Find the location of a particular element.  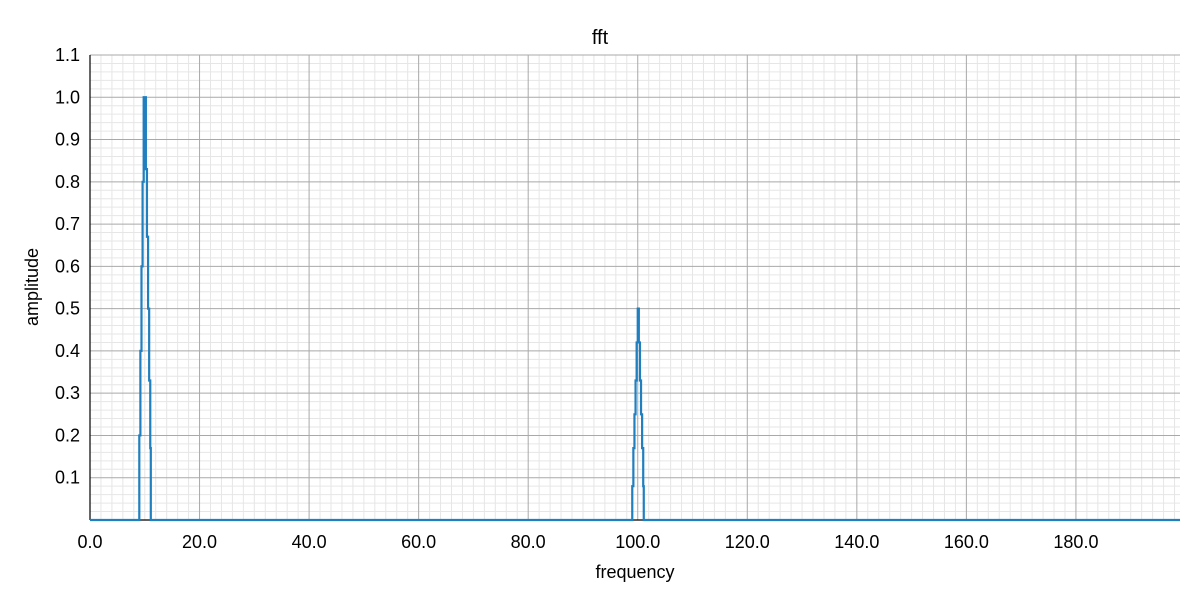

y-tick-label: 0.5 is located at coordinates (67, 309).